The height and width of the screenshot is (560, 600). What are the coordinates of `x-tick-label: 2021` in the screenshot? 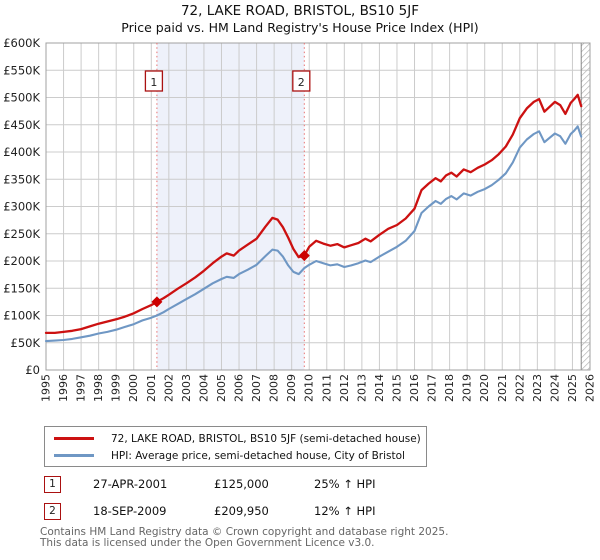 It's located at (502, 388).